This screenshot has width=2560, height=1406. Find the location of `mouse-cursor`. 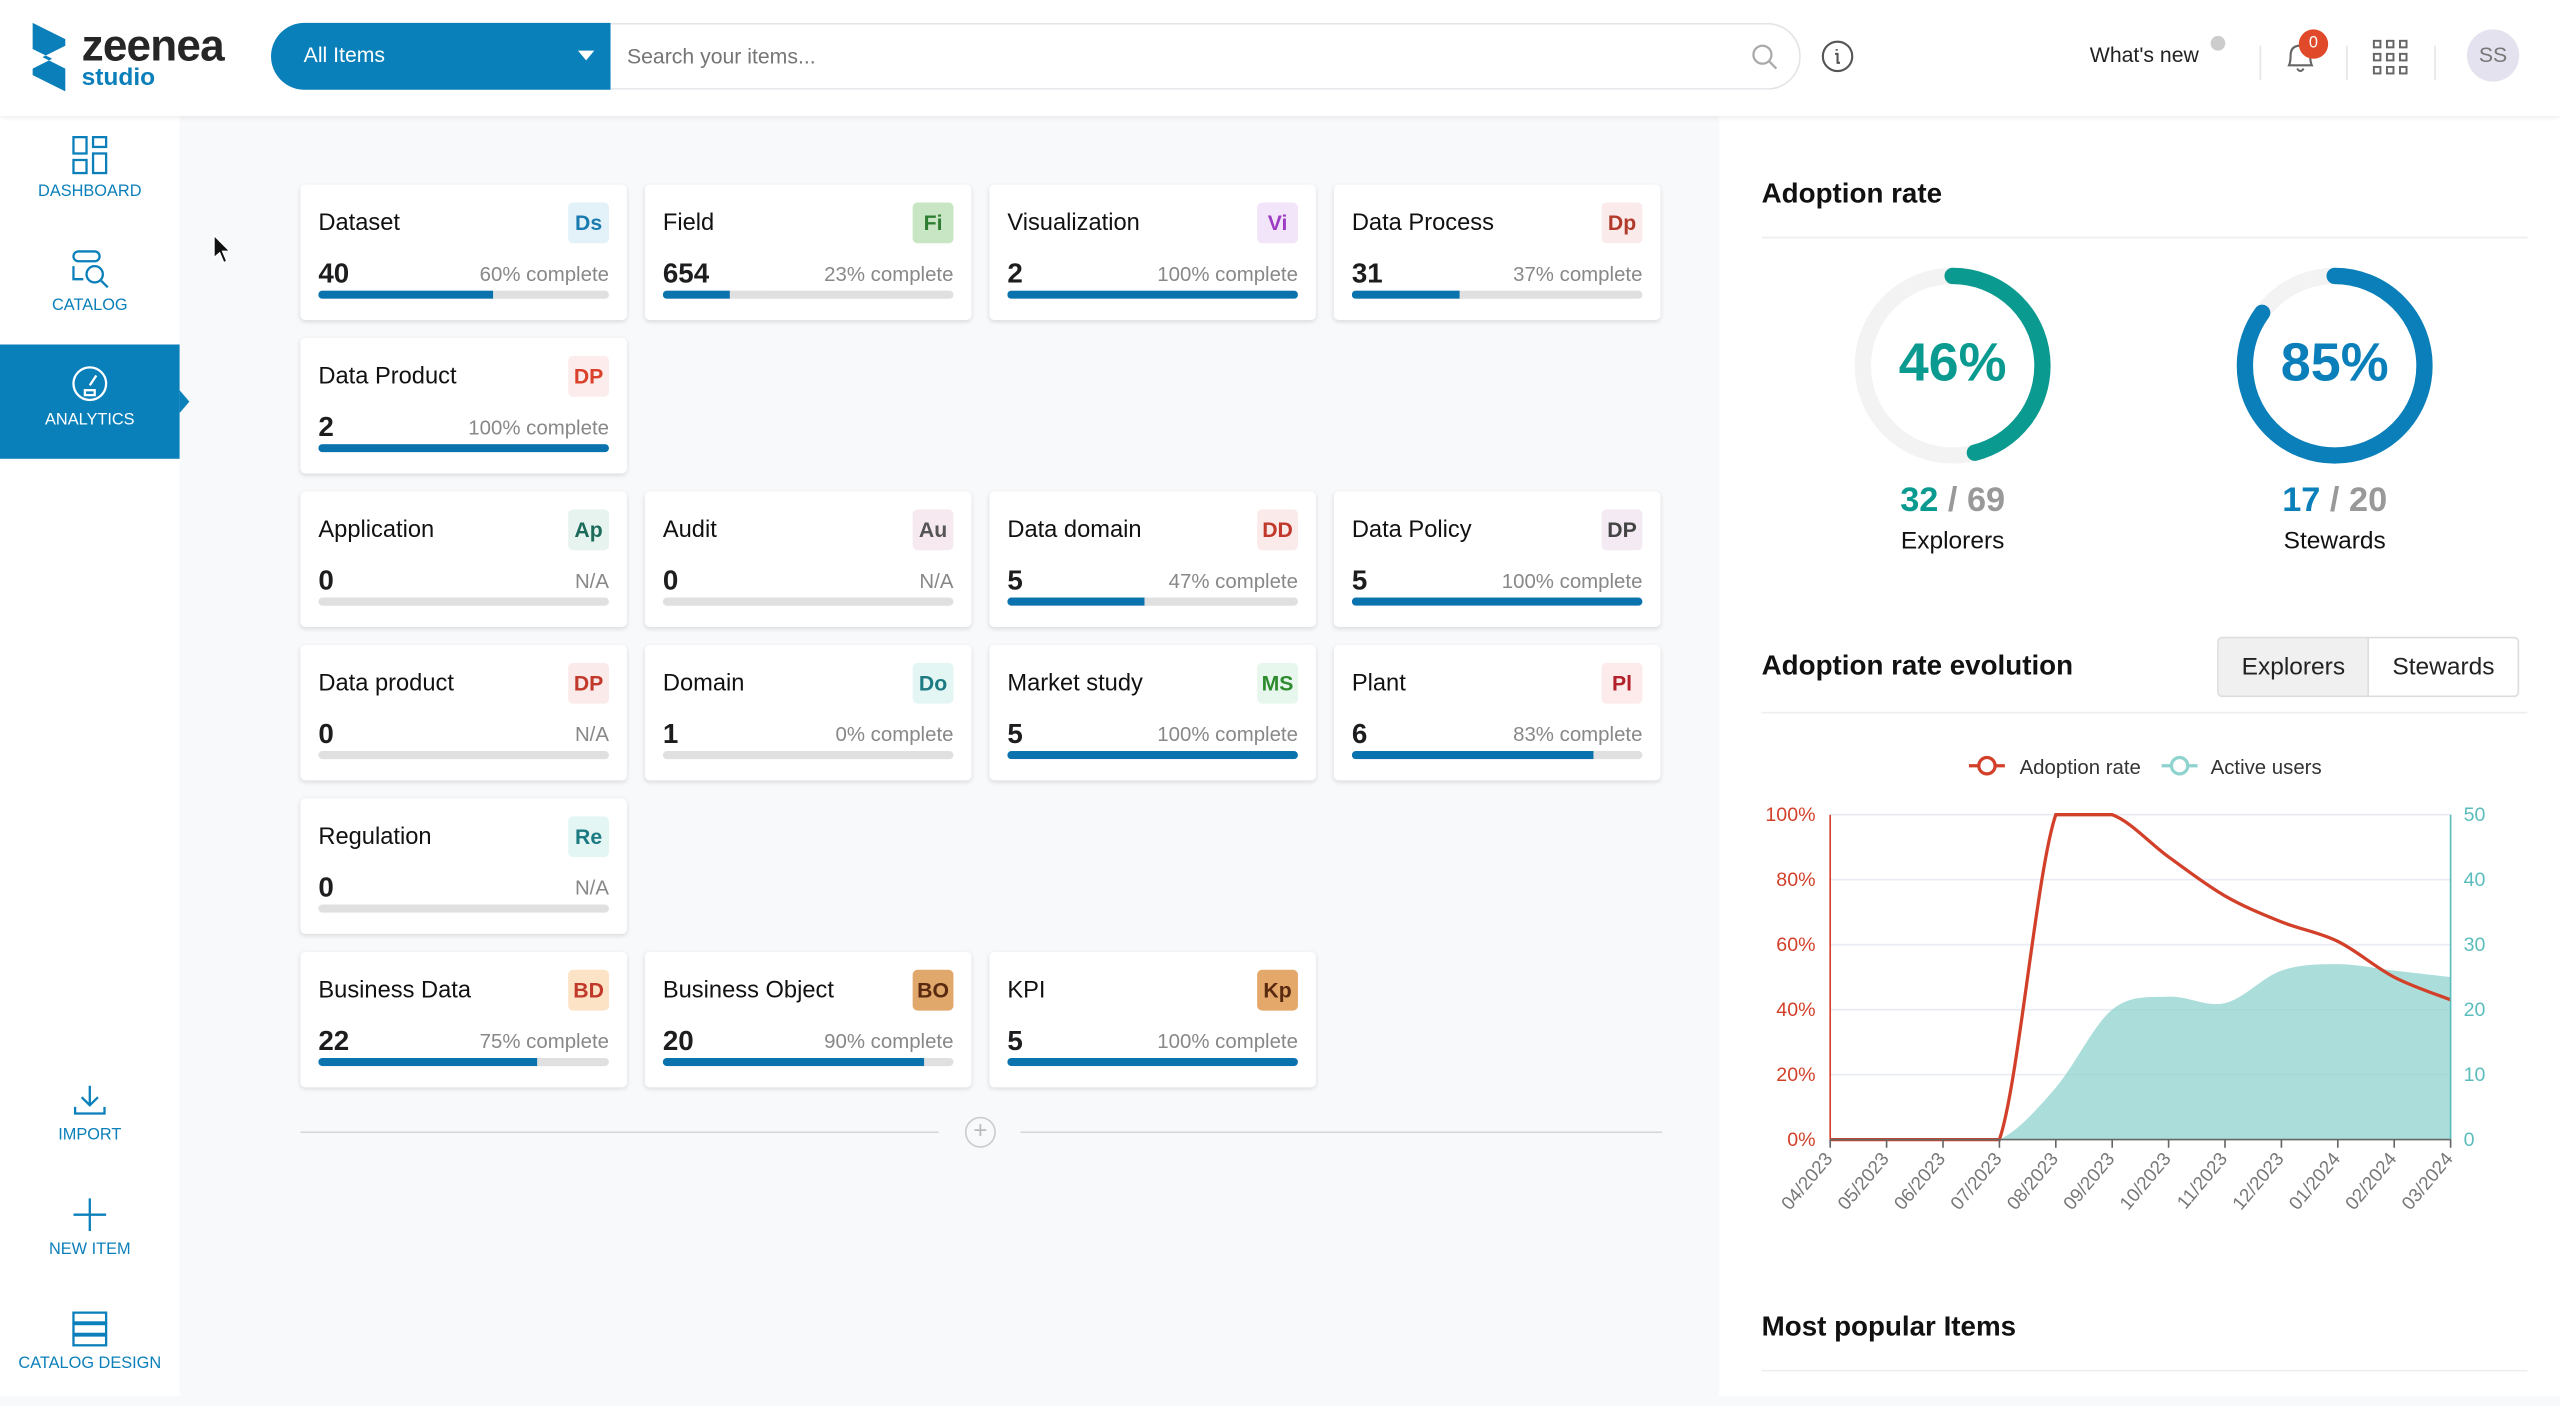

mouse-cursor is located at coordinates (223, 248).